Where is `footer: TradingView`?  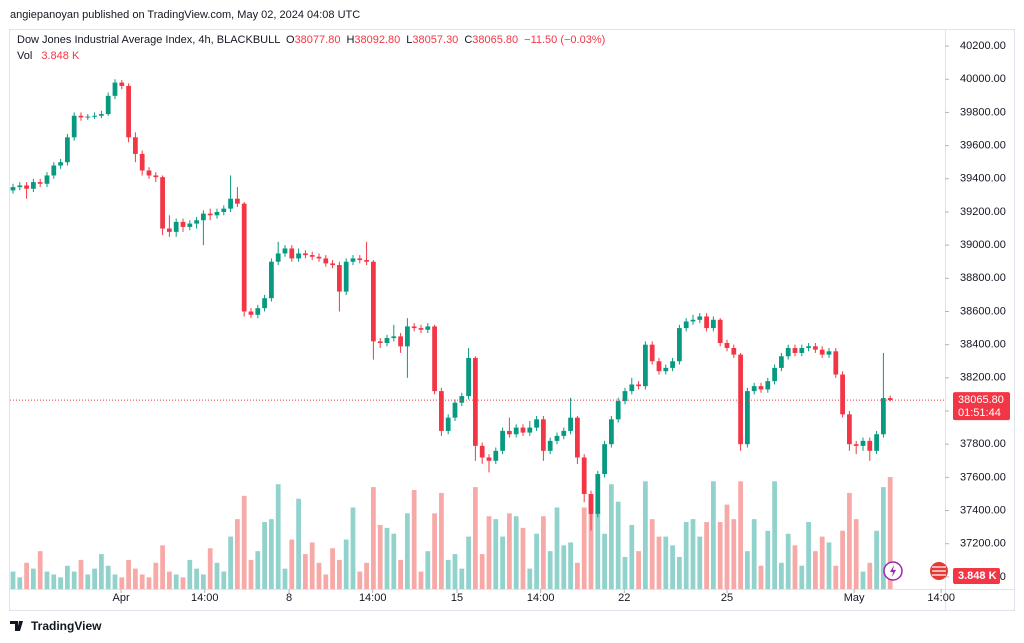
footer: TradingView is located at coordinates (56, 626).